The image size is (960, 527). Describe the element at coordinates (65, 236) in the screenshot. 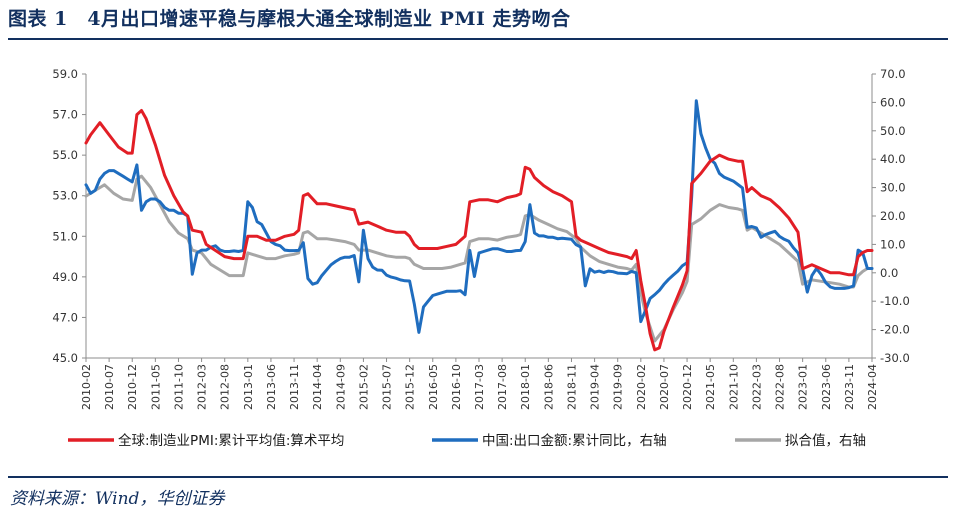

I see `y-left-tick-label: 51.0` at that location.